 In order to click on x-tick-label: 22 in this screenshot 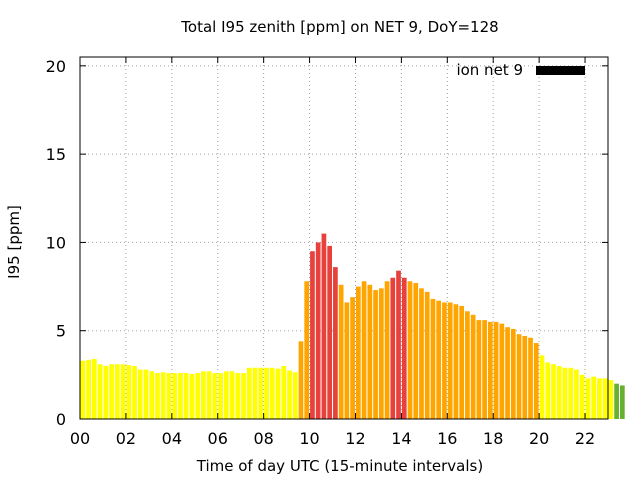, I will do `click(585, 438)`.